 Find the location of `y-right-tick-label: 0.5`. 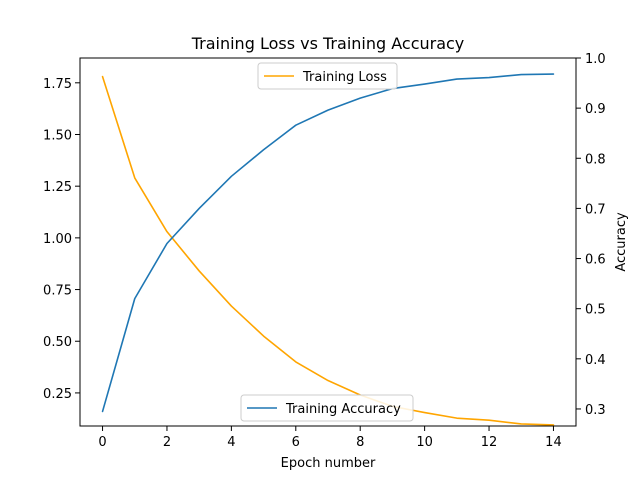

y-right-tick-label: 0.5 is located at coordinates (595, 310).